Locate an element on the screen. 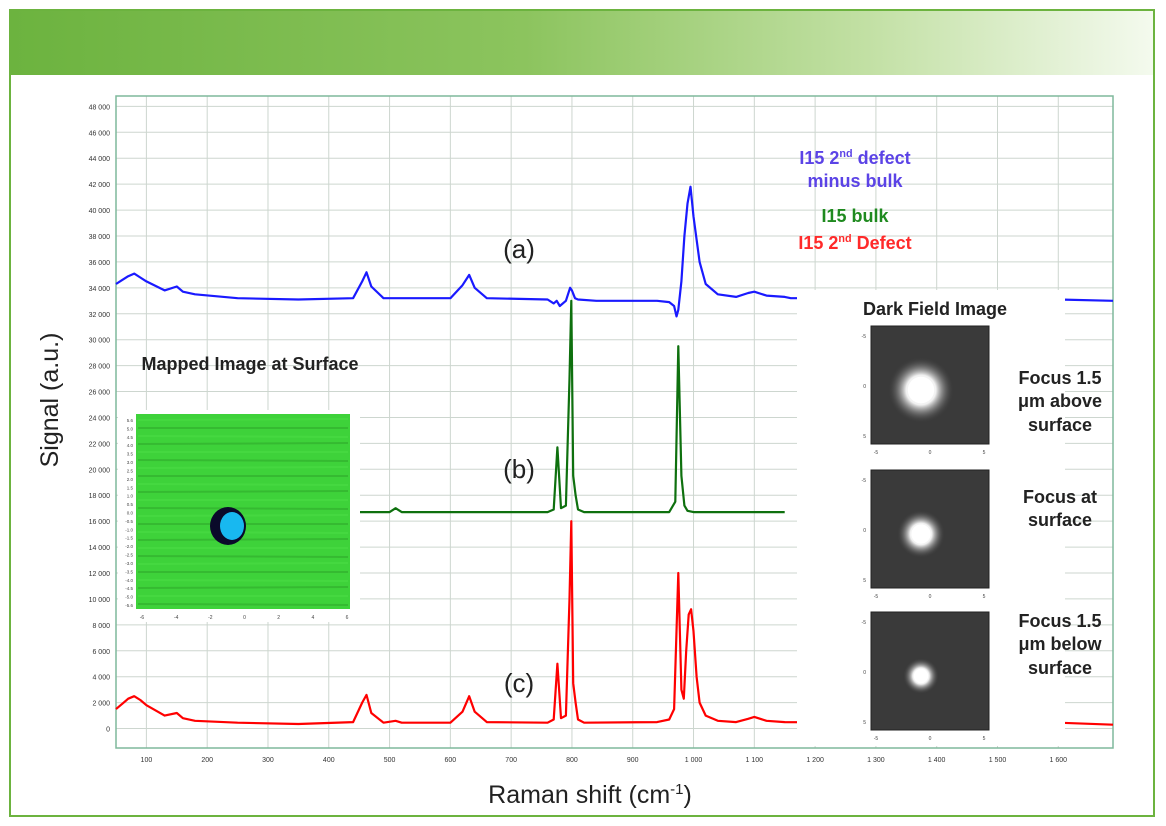 The height and width of the screenshot is (826, 1166). y-tick-label: 46 000 is located at coordinates (100, 133).